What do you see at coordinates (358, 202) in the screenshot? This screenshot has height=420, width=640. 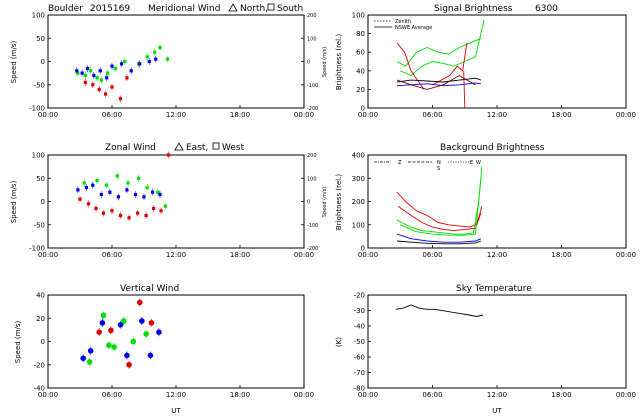 I see `y-tick-label: 200` at bounding box center [358, 202].